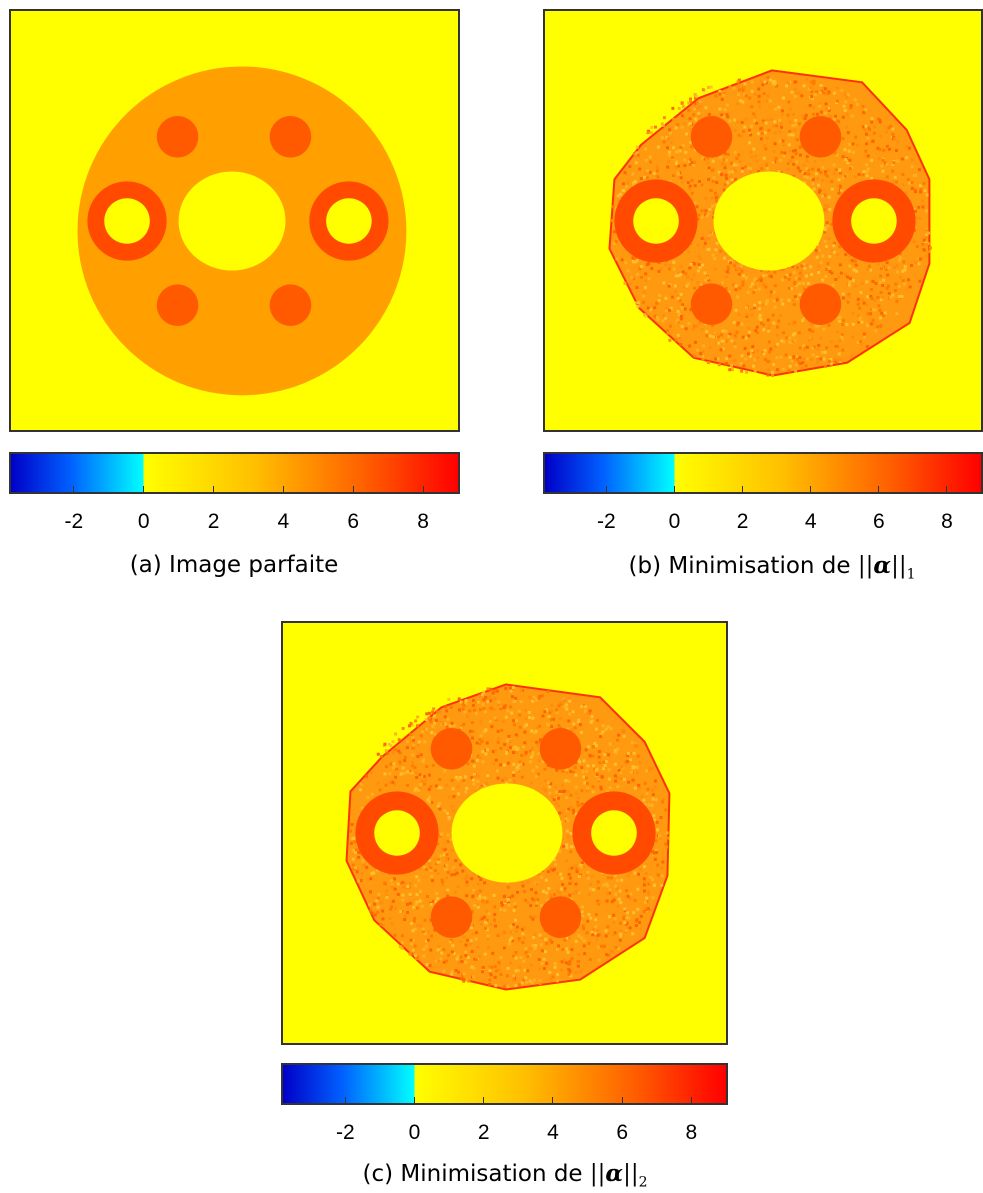 This screenshot has width=983, height=1193. Describe the element at coordinates (74, 521) in the screenshot. I see `colorbar-tick-label: -2` at that location.